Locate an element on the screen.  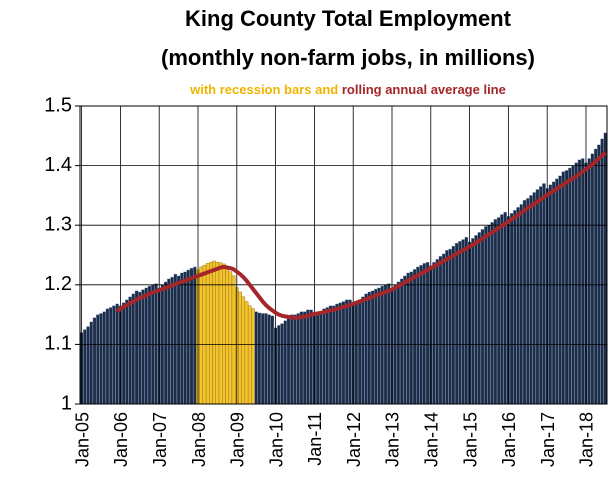
chart-title: (monthly non-farm jobs, in millions) is located at coordinates (348, 57).